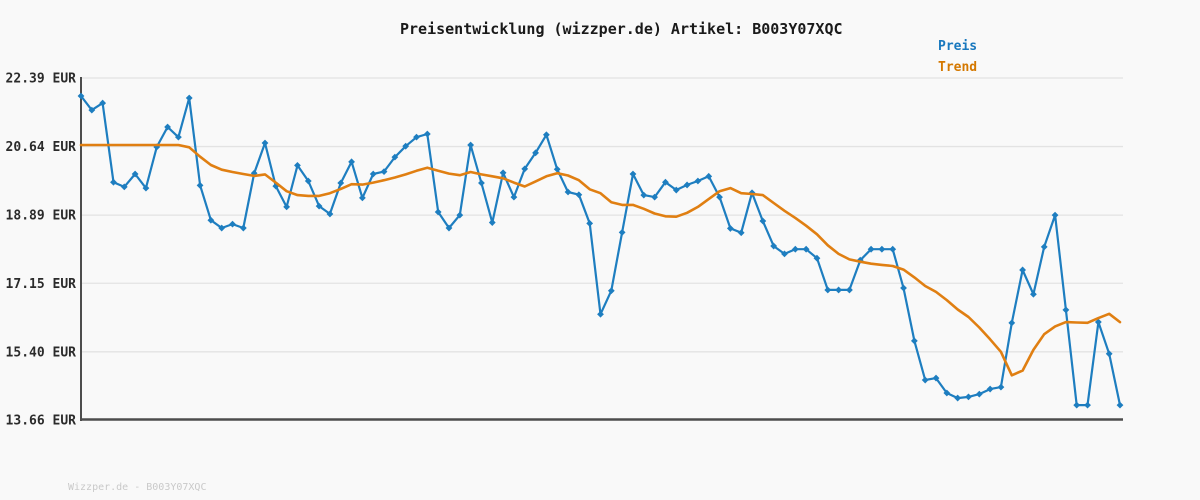  I want to click on y-axis-tick-label: 13.66 EUR, so click(41, 421).